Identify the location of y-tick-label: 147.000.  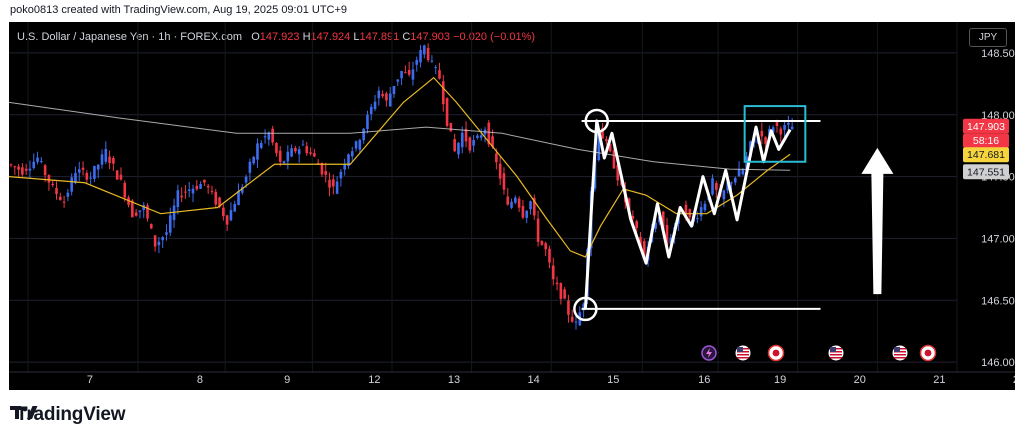
(998, 239).